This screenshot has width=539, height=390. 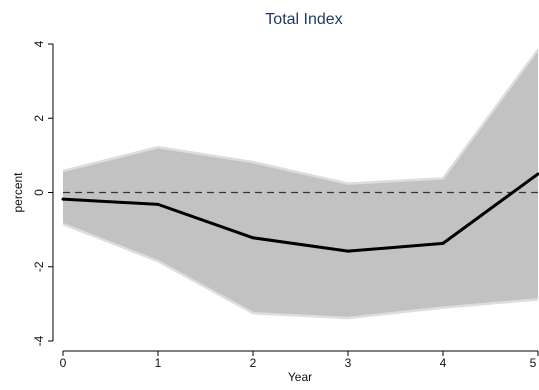 What do you see at coordinates (300, 377) in the screenshot?
I see `x-axis-label: Year` at bounding box center [300, 377].